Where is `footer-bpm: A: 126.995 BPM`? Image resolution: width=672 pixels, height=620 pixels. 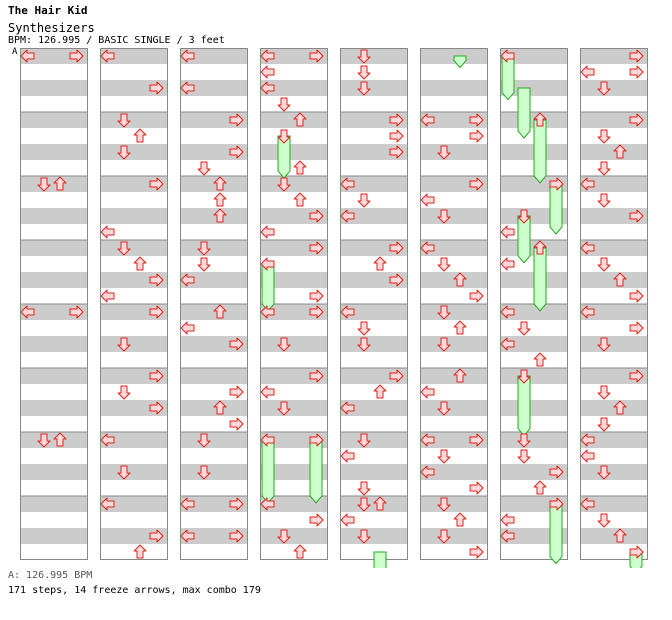
footer-bpm: A: 126.995 BPM is located at coordinates (50, 575).